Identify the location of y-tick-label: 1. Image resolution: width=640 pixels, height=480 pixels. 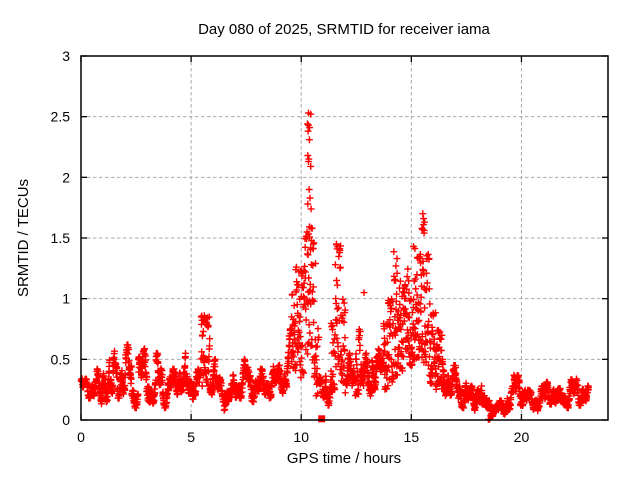
(66, 299).